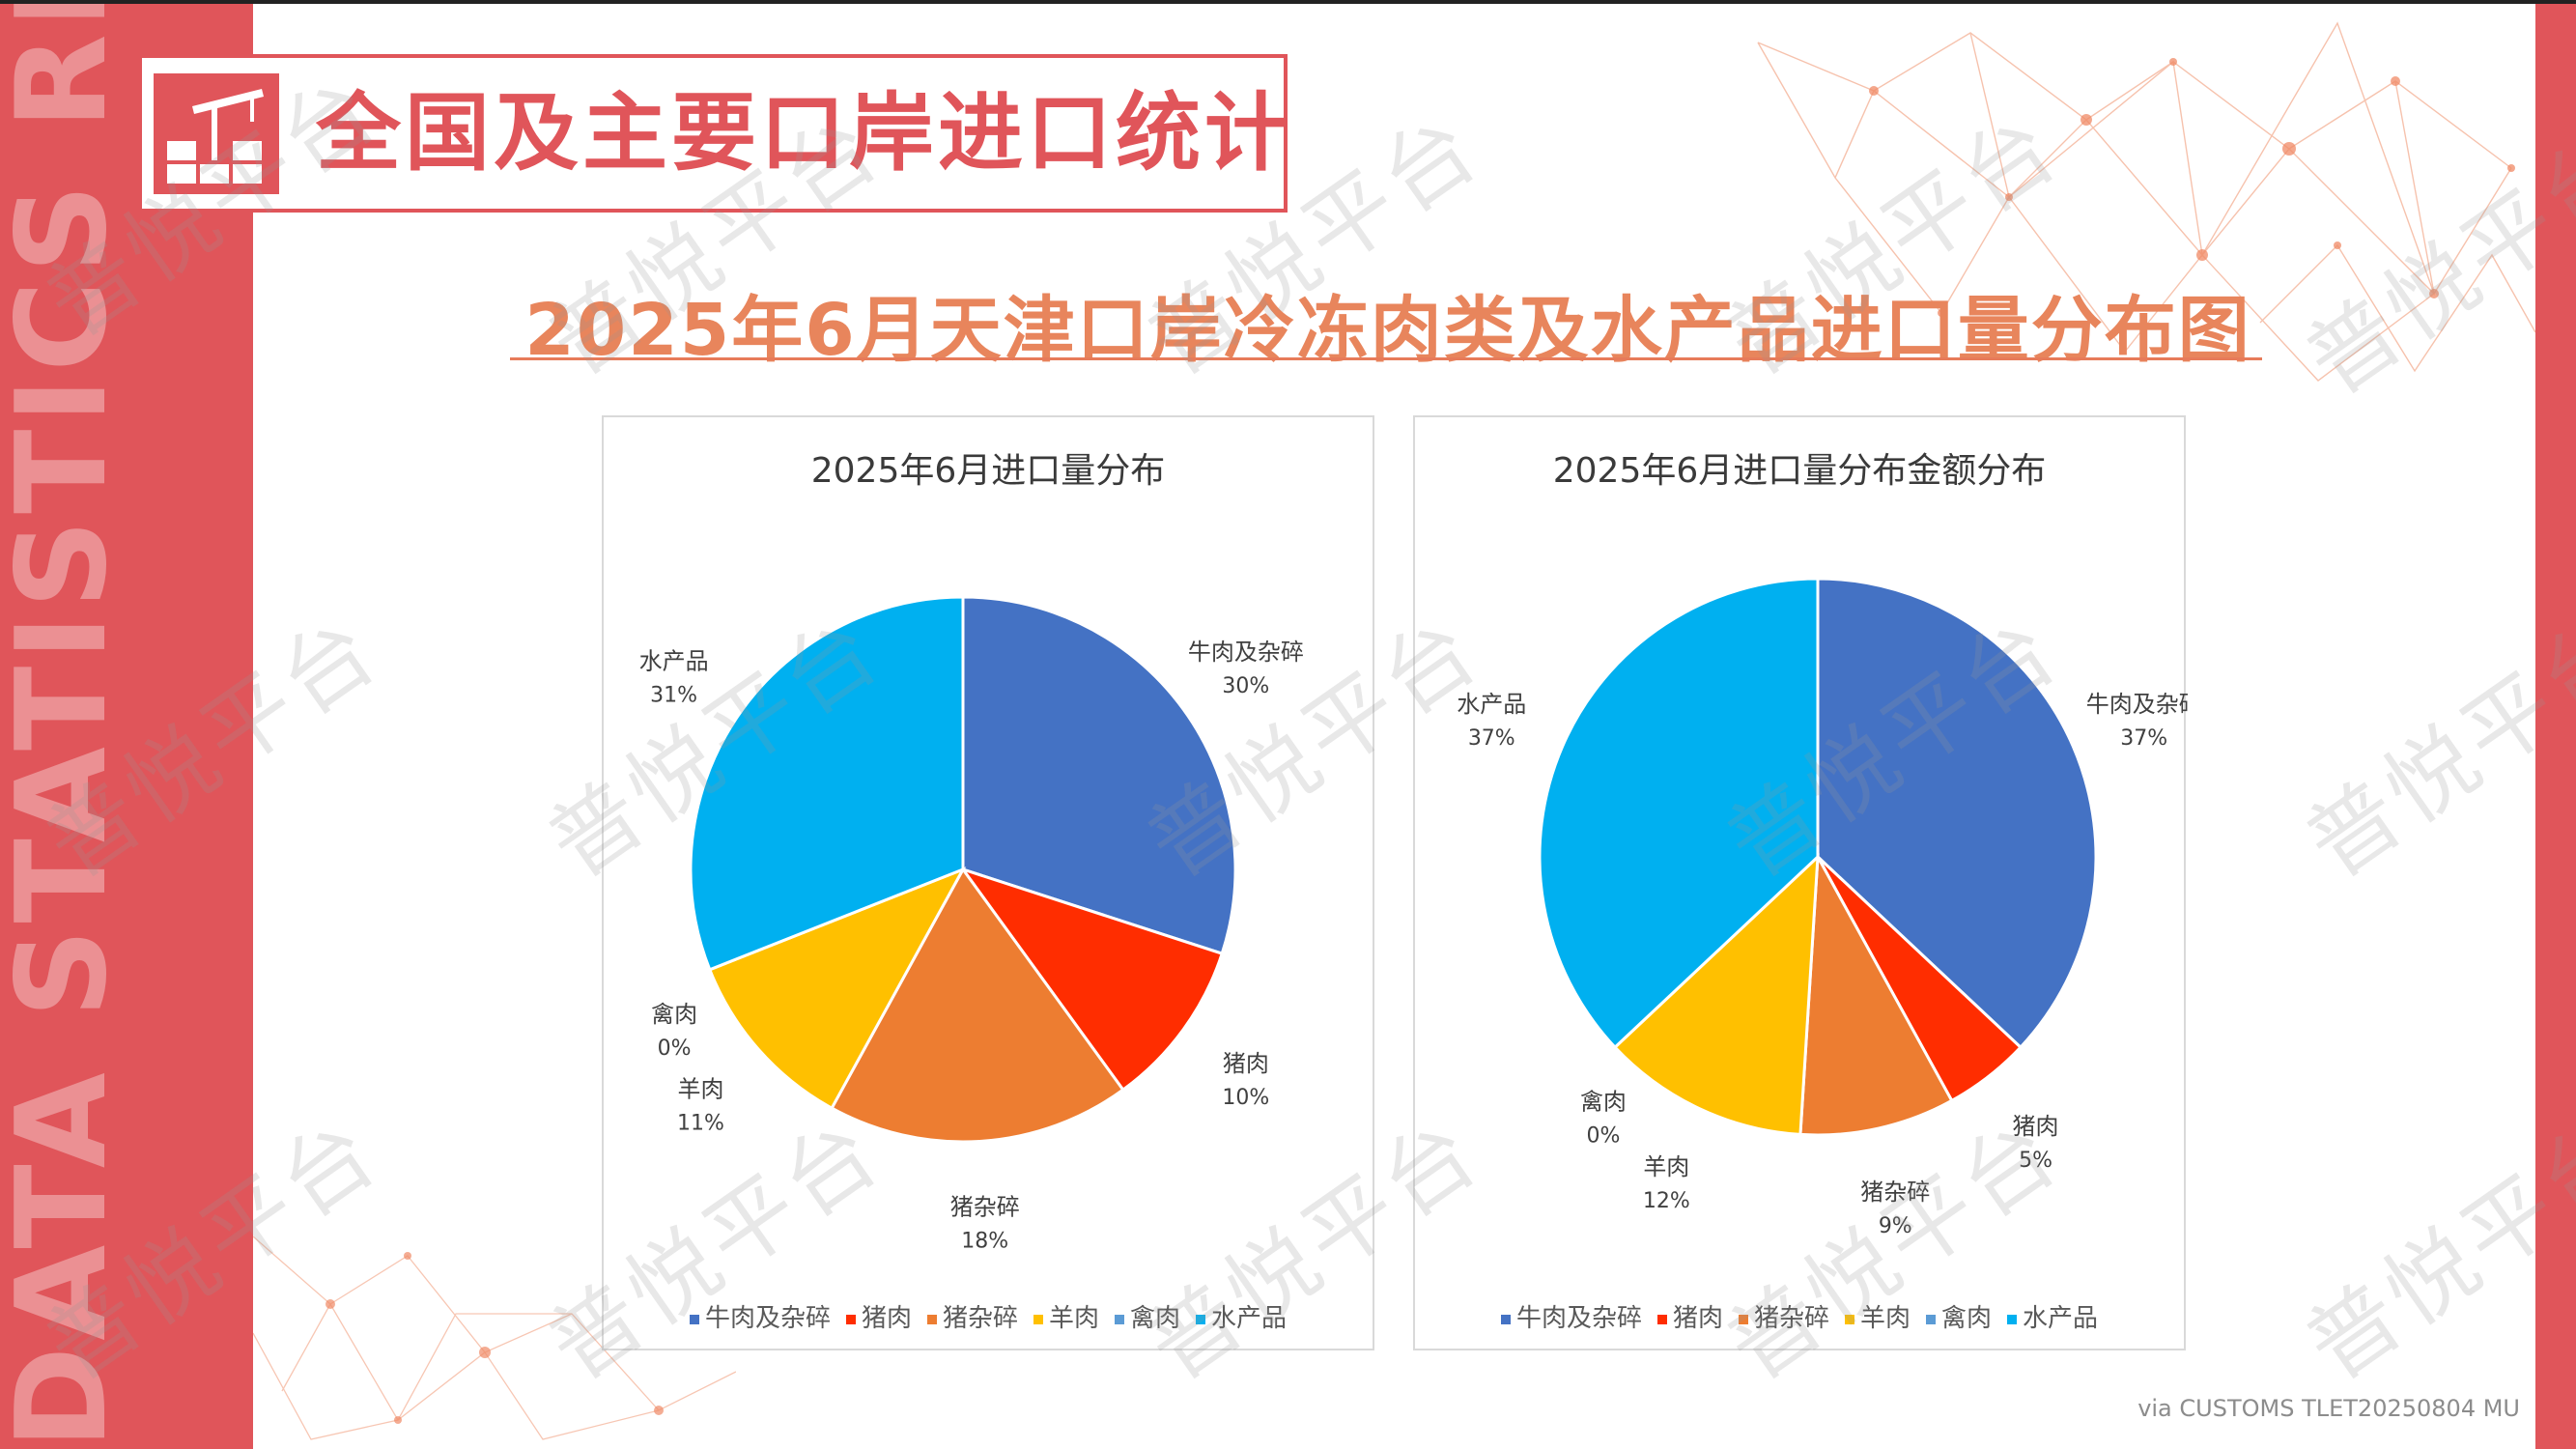  What do you see at coordinates (1245, 1098) in the screenshot?
I see `data-label-percent: 10%` at bounding box center [1245, 1098].